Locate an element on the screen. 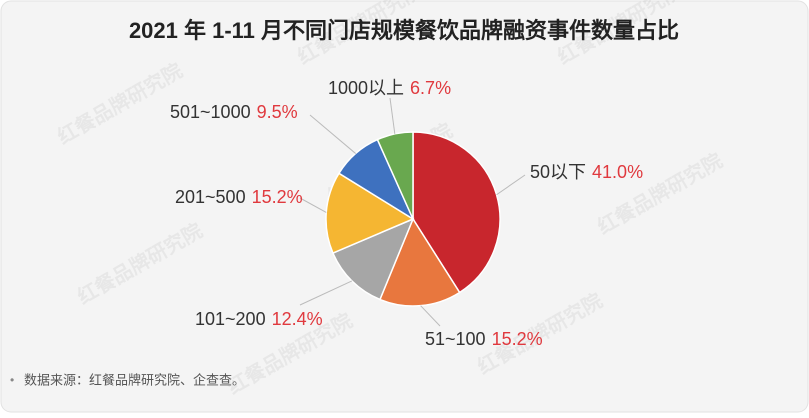 The width and height of the screenshot is (809, 418). data-label: 1000以上 6.7% is located at coordinates (389, 88).